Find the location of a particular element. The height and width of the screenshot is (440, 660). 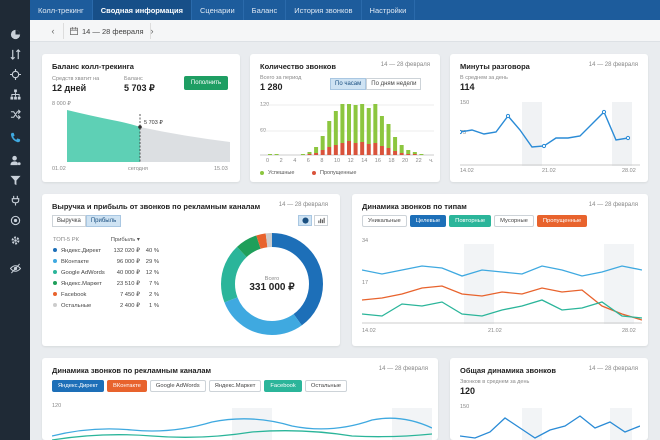

row-name: ВКонтакте is located at coordinates (75, 261).